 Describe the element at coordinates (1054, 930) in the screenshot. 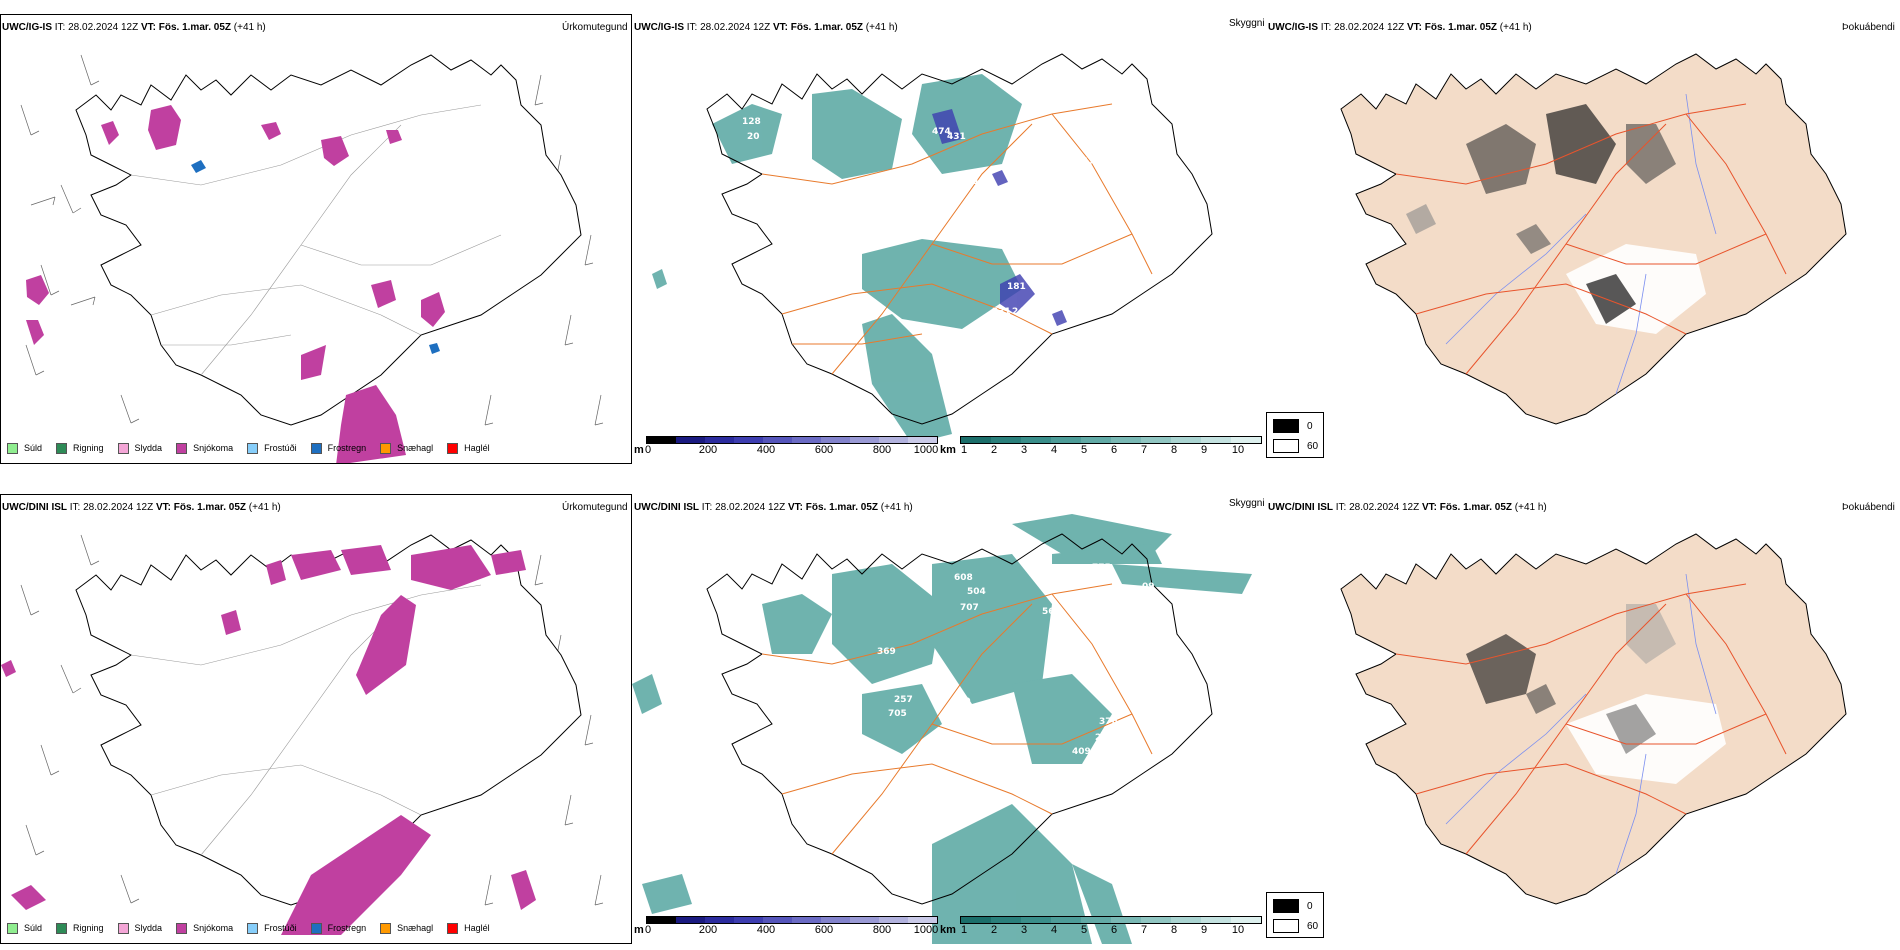

I see `tick-label: 4` at that location.